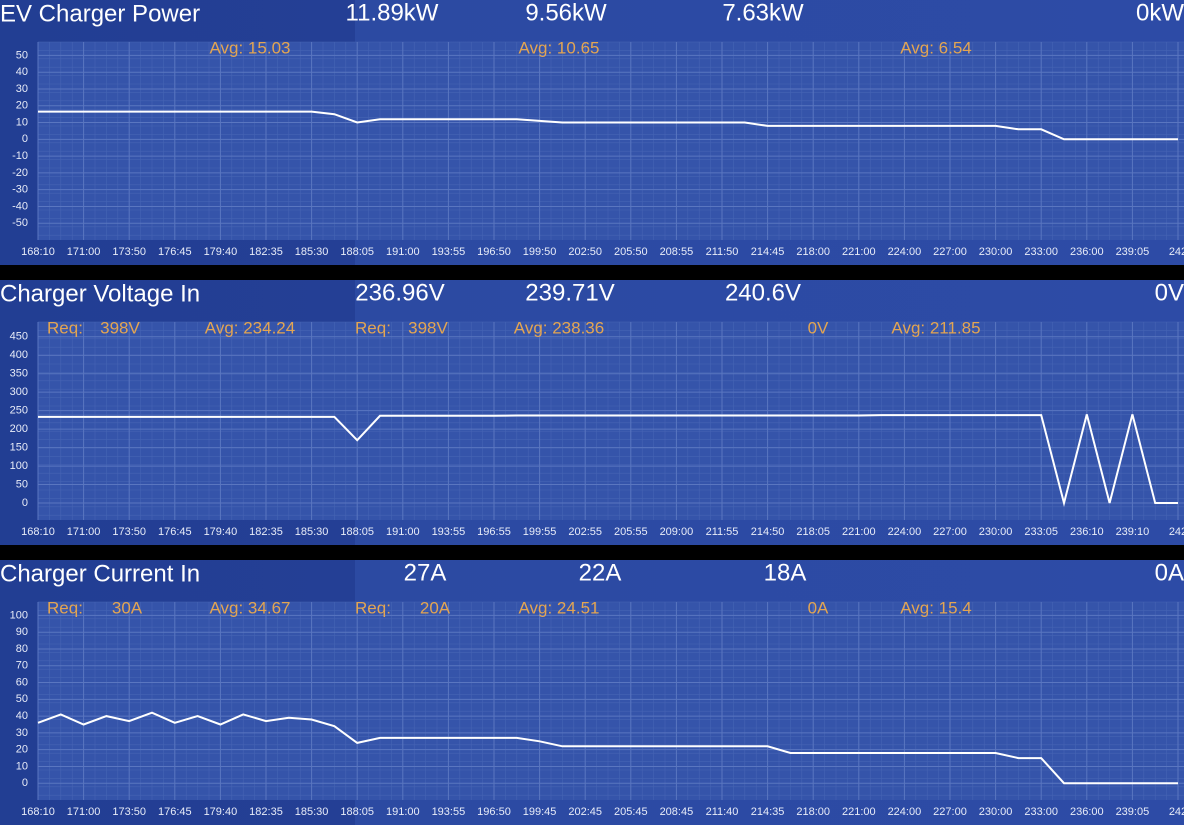 The width and height of the screenshot is (1184, 825). Describe the element at coordinates (22, 682) in the screenshot. I see `y-tick-label: 60` at that location.